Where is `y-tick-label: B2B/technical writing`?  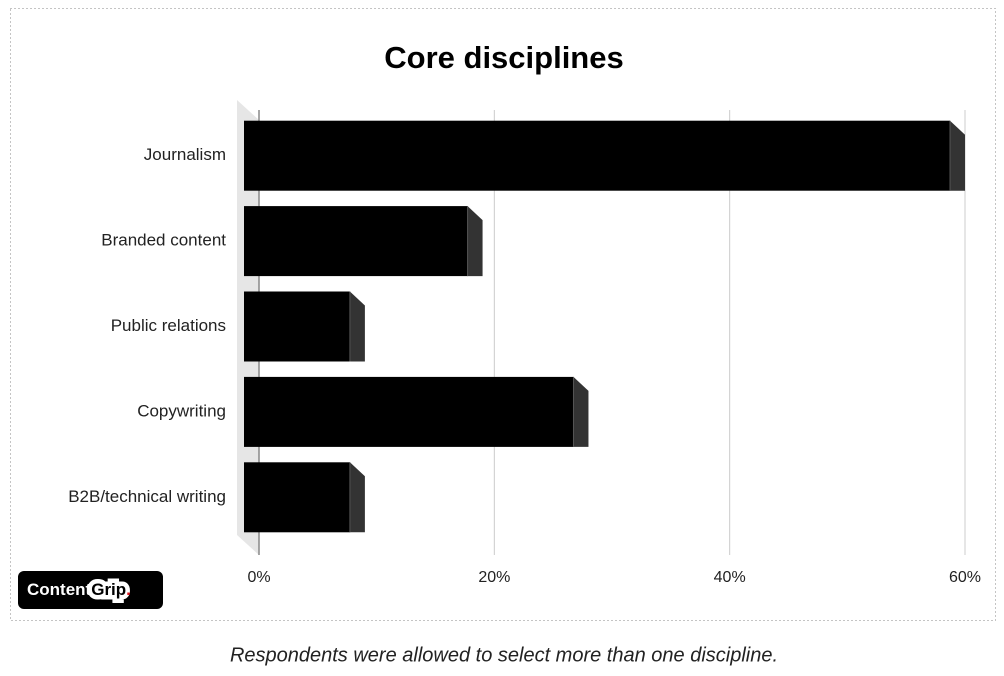
y-tick-label: B2B/technical writing is located at coordinates (147, 496).